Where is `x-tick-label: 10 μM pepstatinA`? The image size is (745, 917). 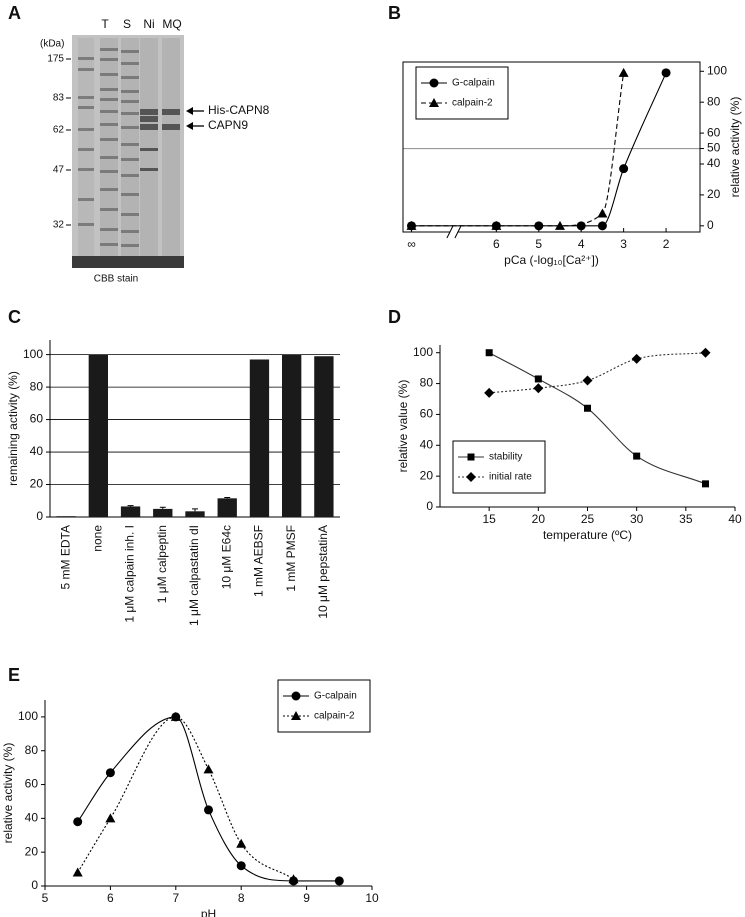 x-tick-label: 10 μM pepstatinA is located at coordinates (323, 572).